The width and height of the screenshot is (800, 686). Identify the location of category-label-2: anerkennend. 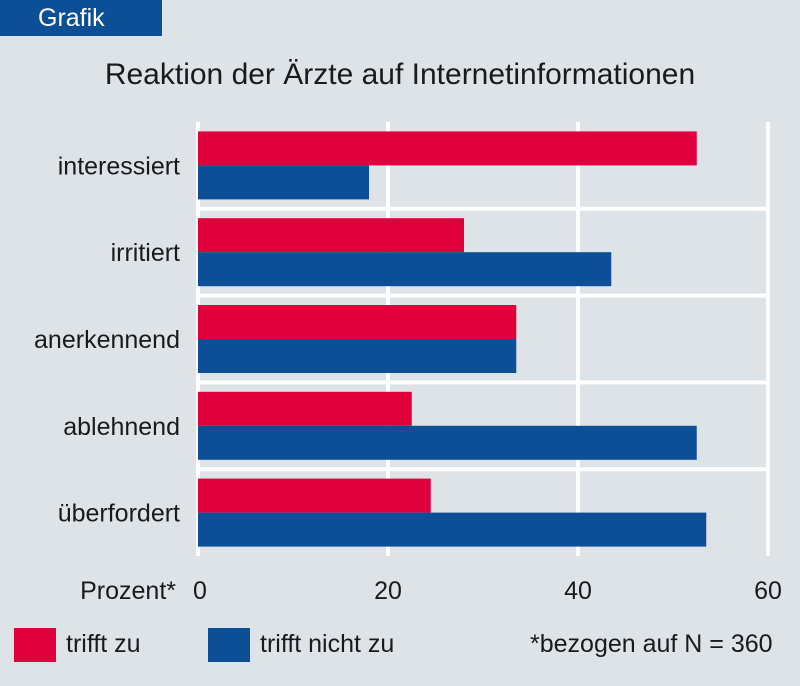
(107, 340).